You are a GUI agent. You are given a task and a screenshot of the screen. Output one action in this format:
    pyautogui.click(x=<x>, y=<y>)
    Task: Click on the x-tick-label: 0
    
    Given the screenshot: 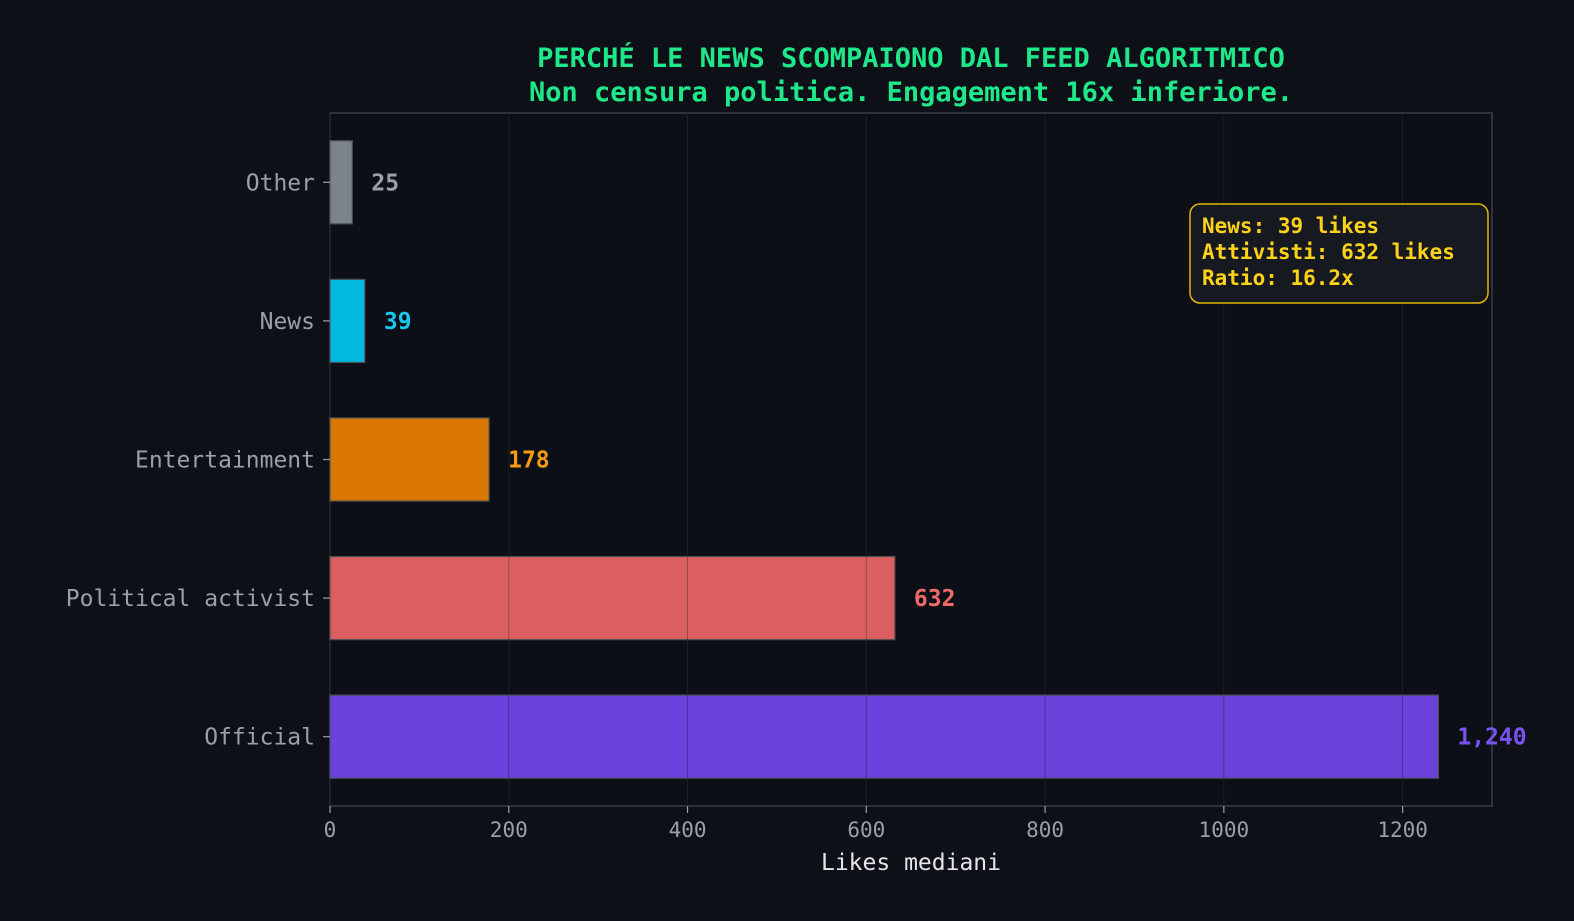 What is the action you would take?
    pyautogui.click(x=330, y=830)
    